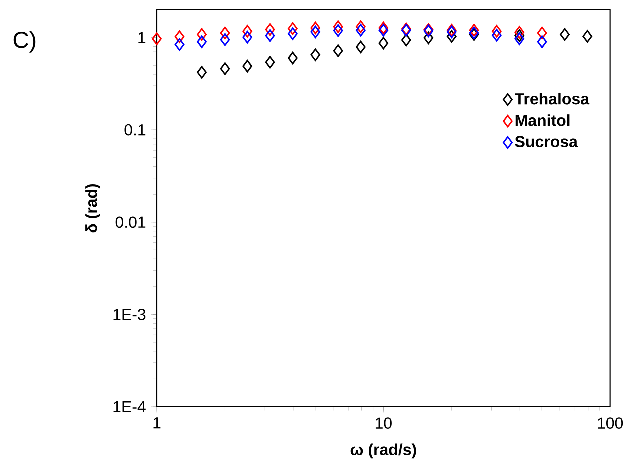  Describe the element at coordinates (93, 208) in the screenshot. I see `y-axis-title: δ (rad)` at that location.